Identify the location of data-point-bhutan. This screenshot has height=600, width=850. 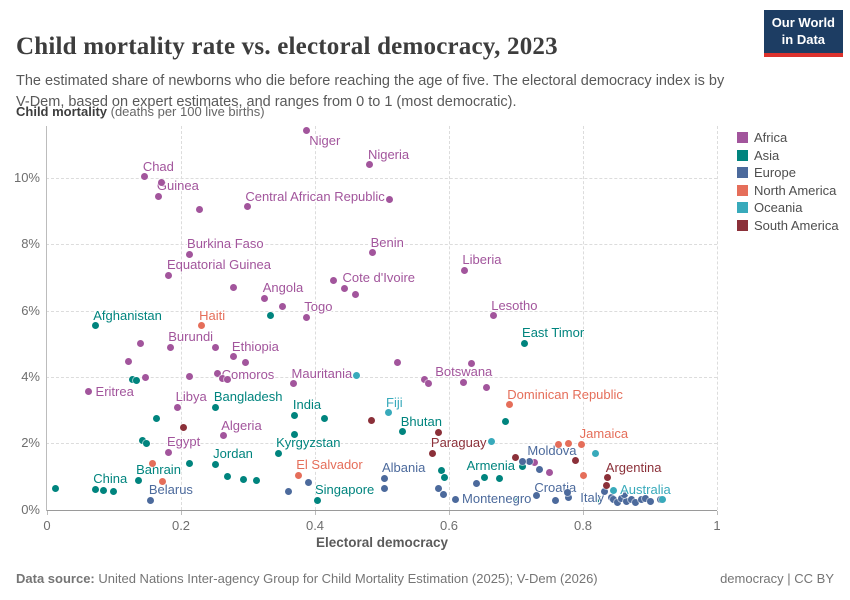
(403, 432).